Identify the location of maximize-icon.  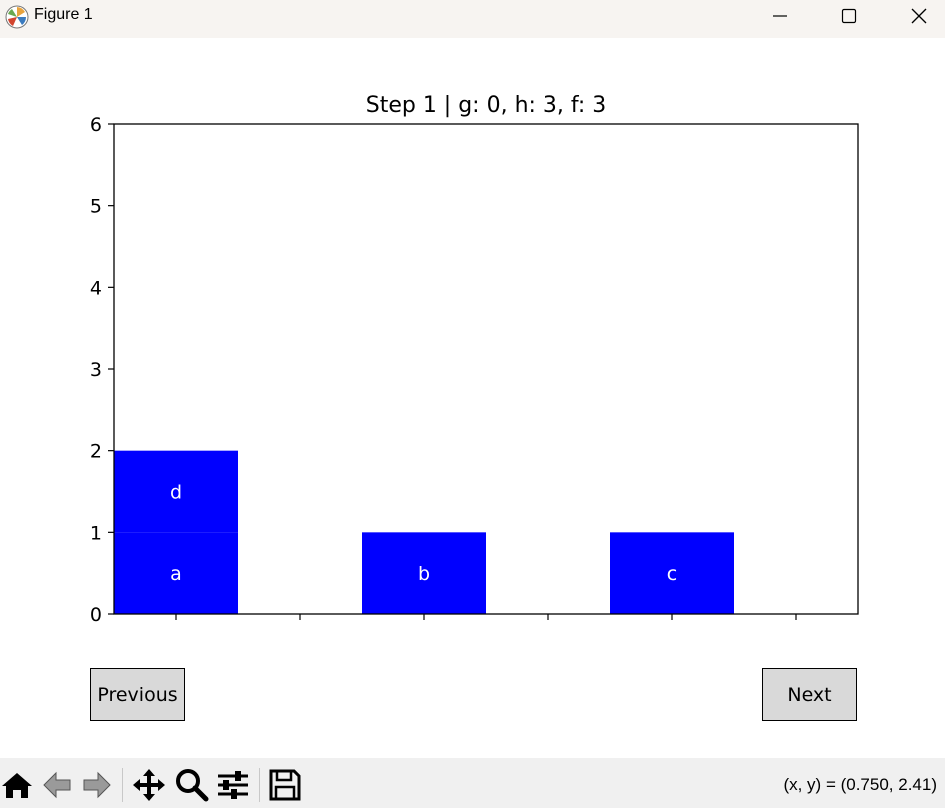
(849, 16).